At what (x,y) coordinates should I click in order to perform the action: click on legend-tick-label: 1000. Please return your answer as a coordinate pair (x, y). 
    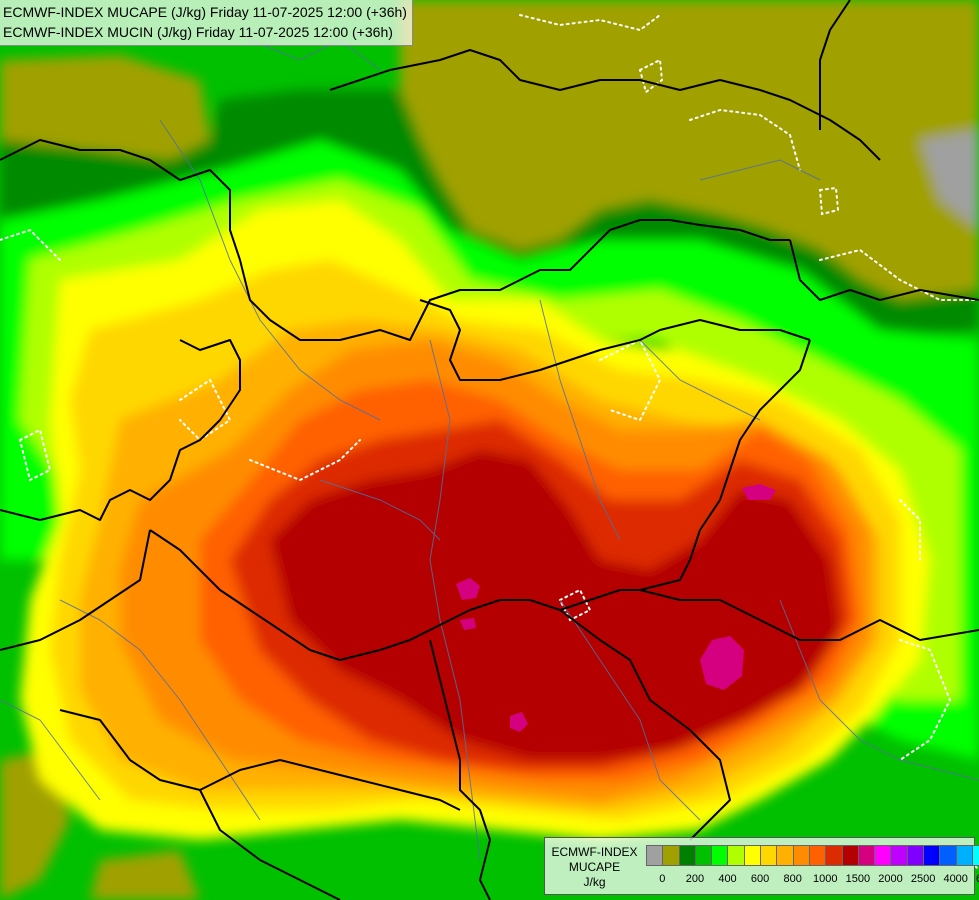
    Looking at the image, I should click on (825, 879).